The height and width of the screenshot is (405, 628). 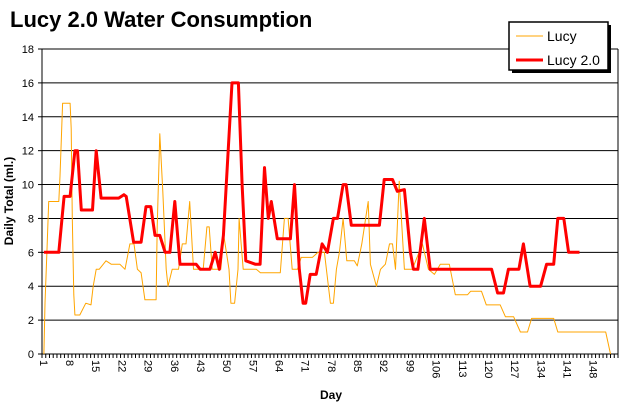 What do you see at coordinates (540, 369) in the screenshot?
I see `x-tick-label: 134` at bounding box center [540, 369].